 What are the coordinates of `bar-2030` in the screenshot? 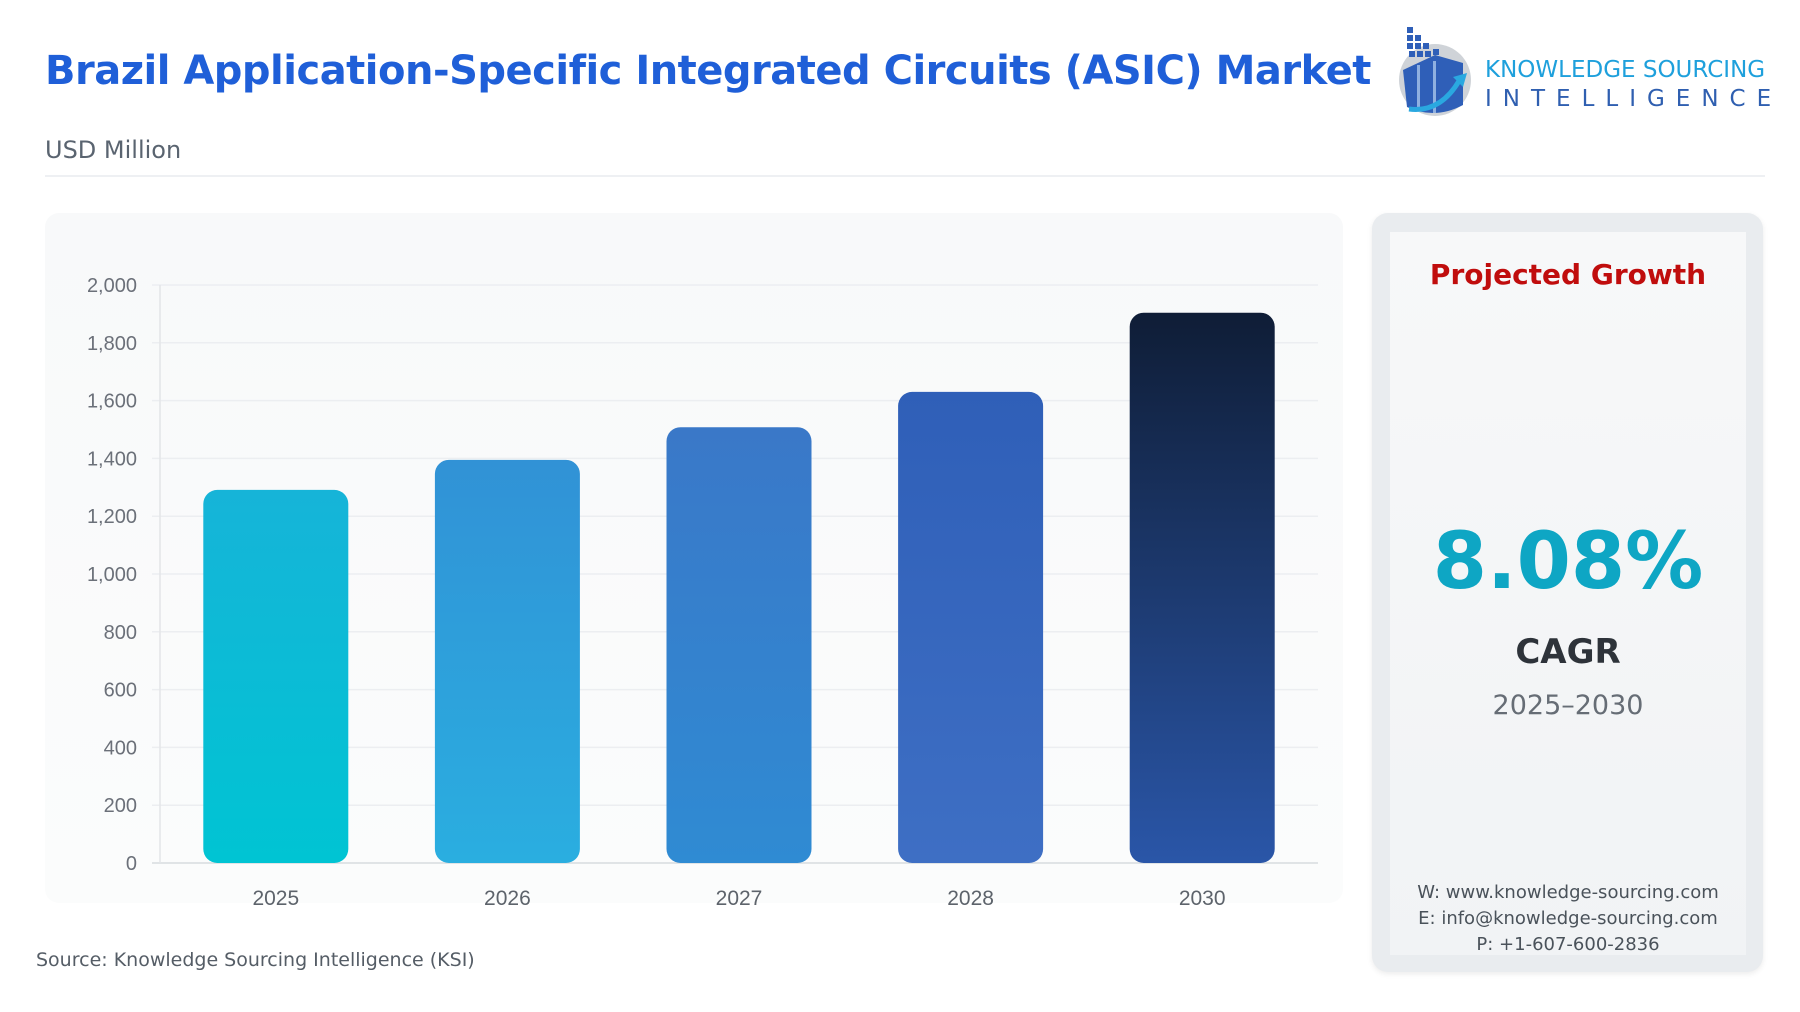 It's located at (1202, 587).